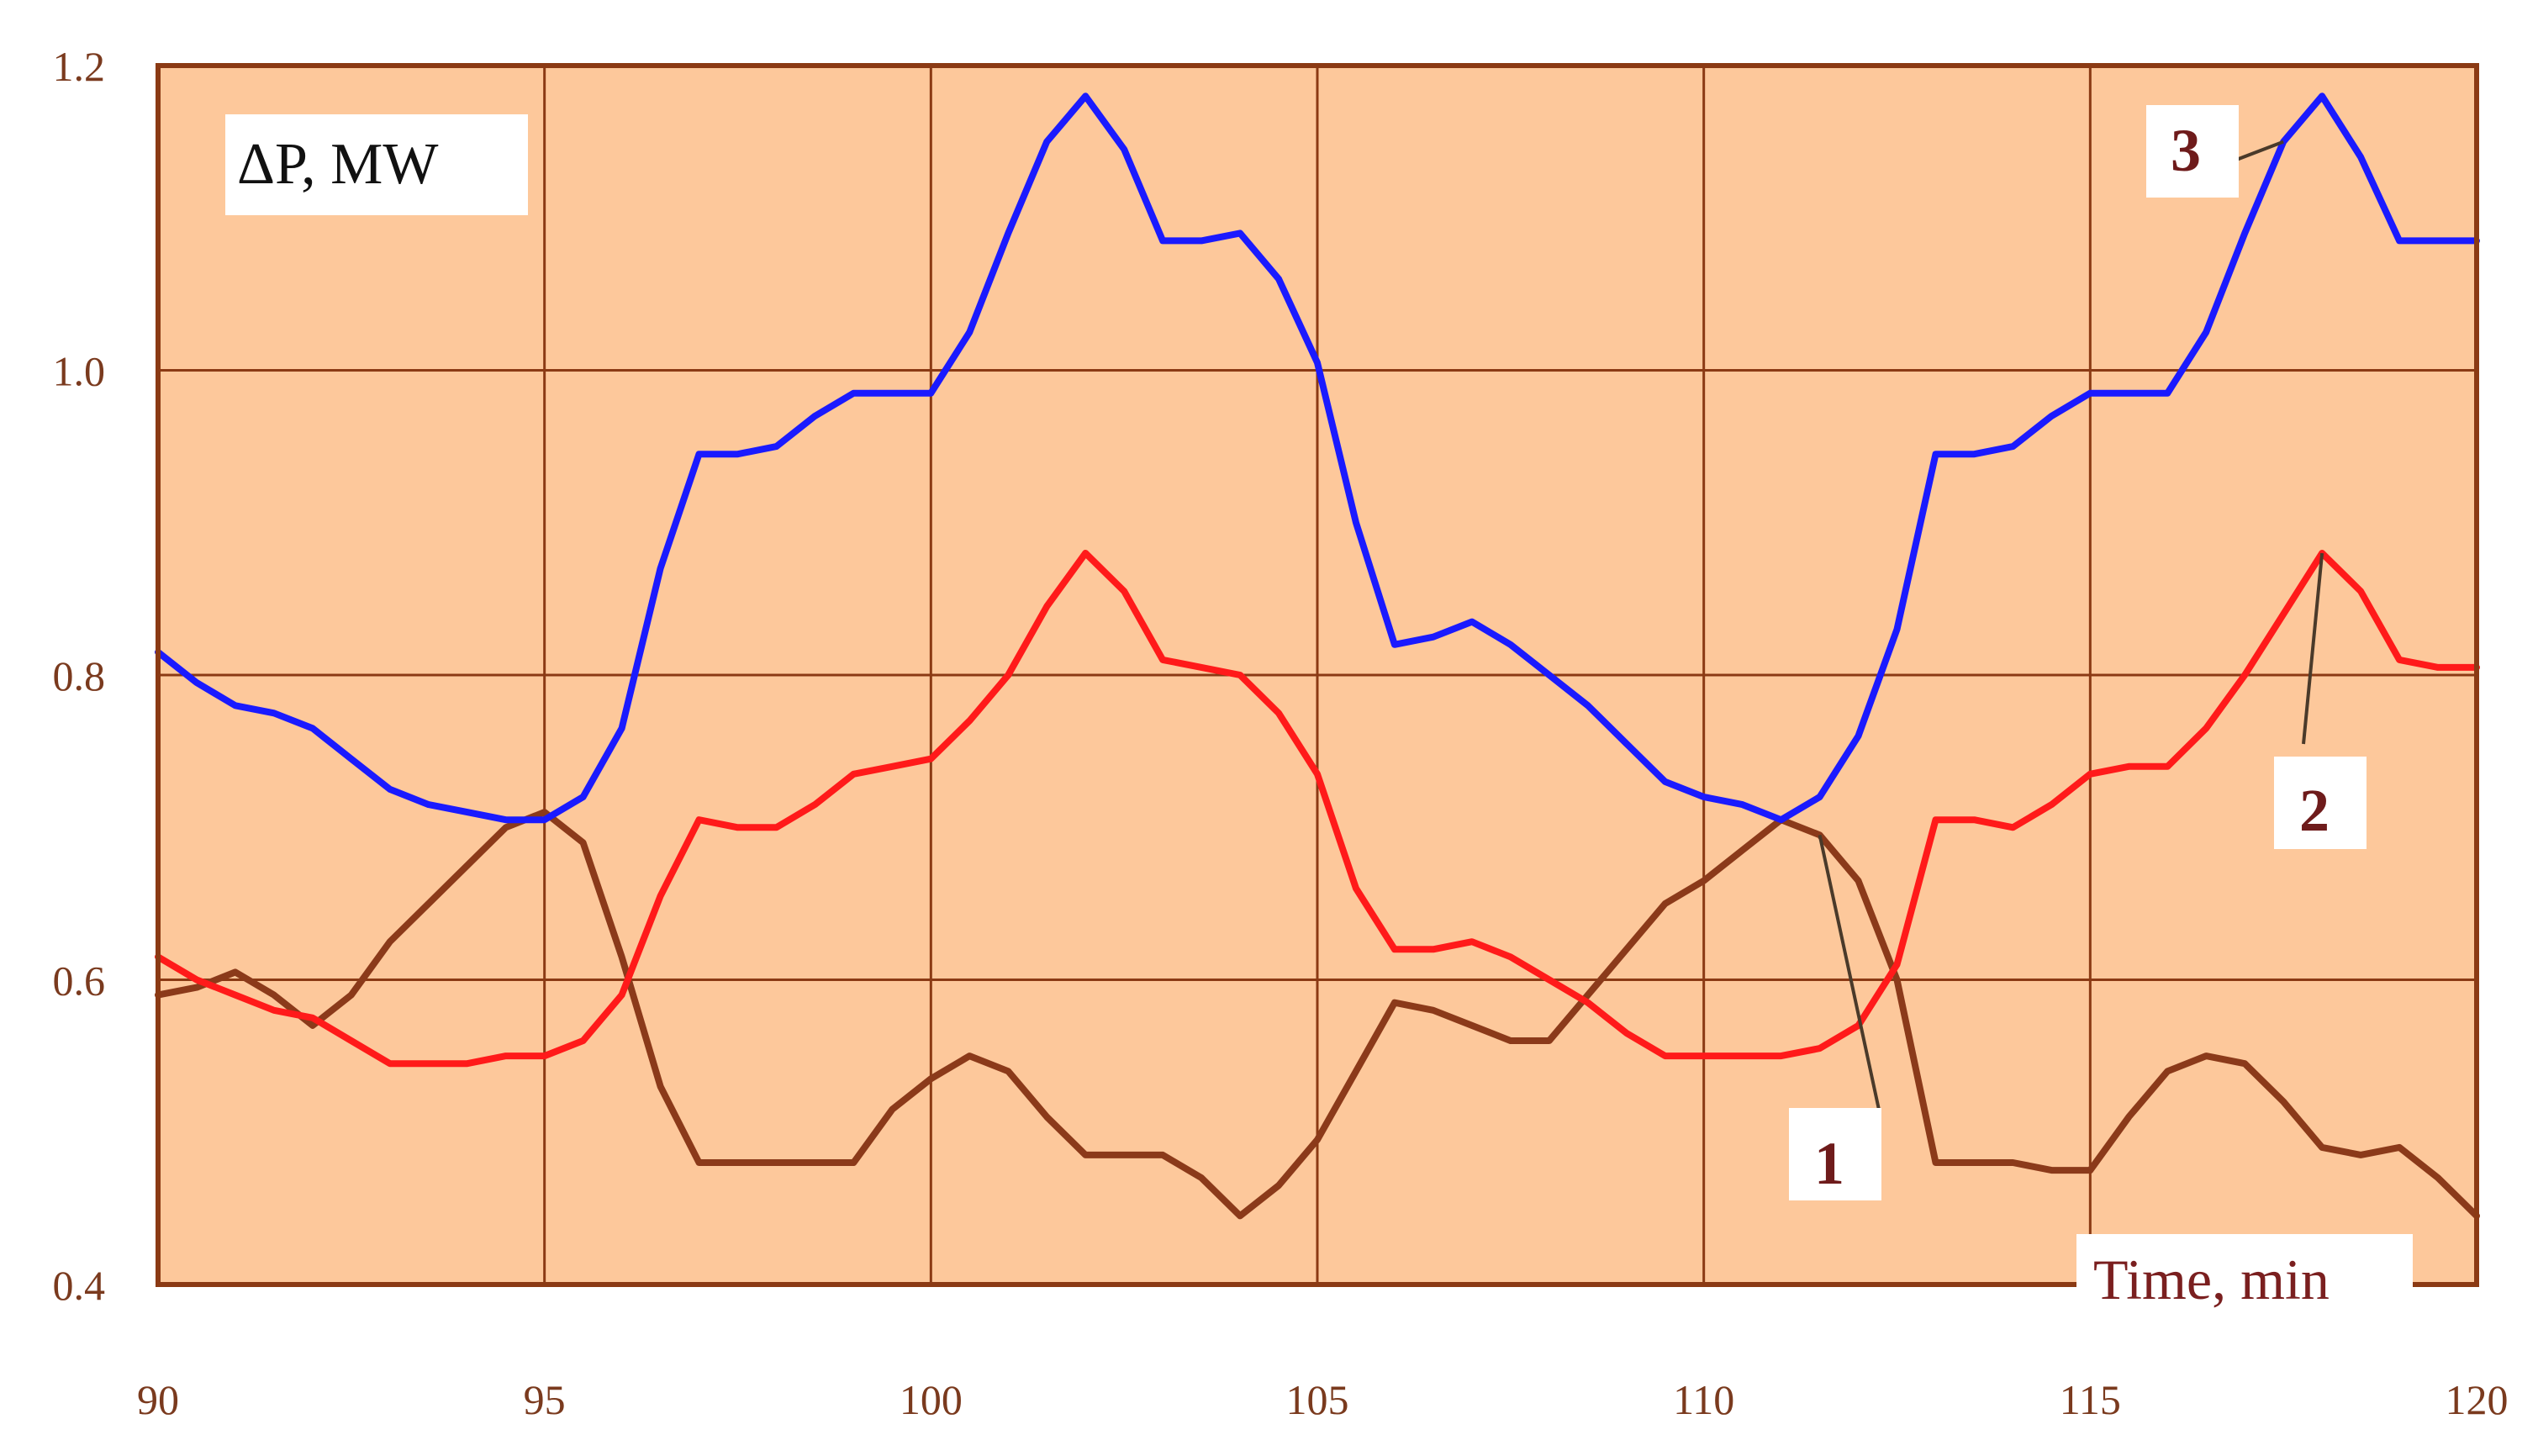 This screenshot has height=1456, width=2538. I want to click on y-axis-ticks: 0.4 0.6 0.8 1.0 1.2, so click(79, 676).